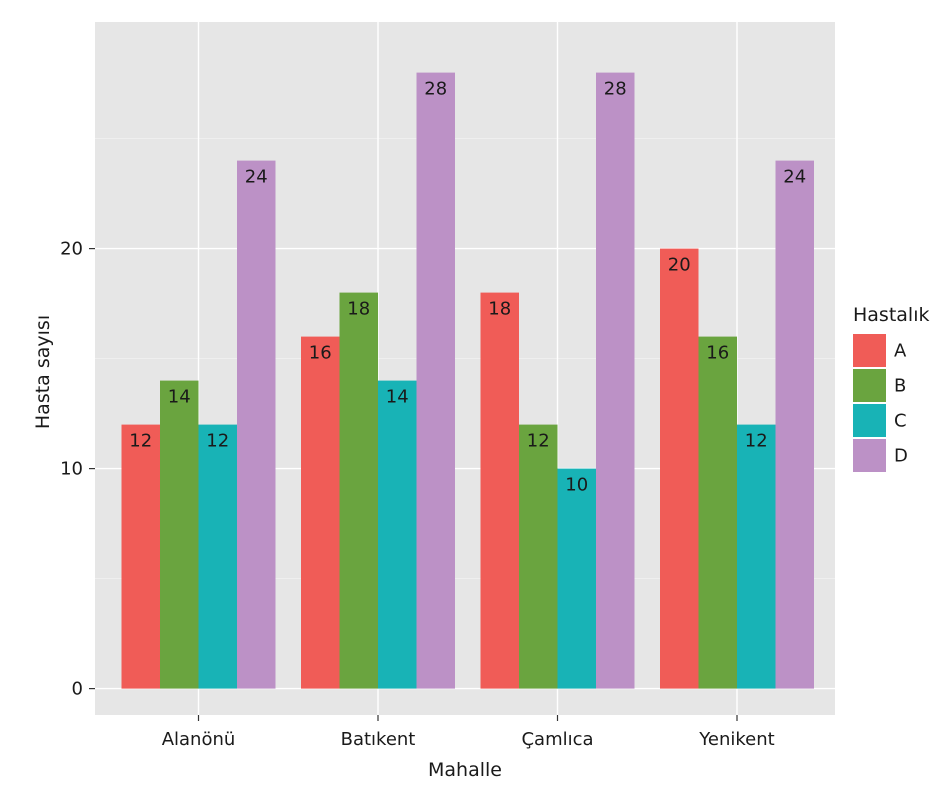 This screenshot has width=951, height=799. What do you see at coordinates (43, 372) in the screenshot?
I see `y-axis-title: Hasta sayısı` at bounding box center [43, 372].